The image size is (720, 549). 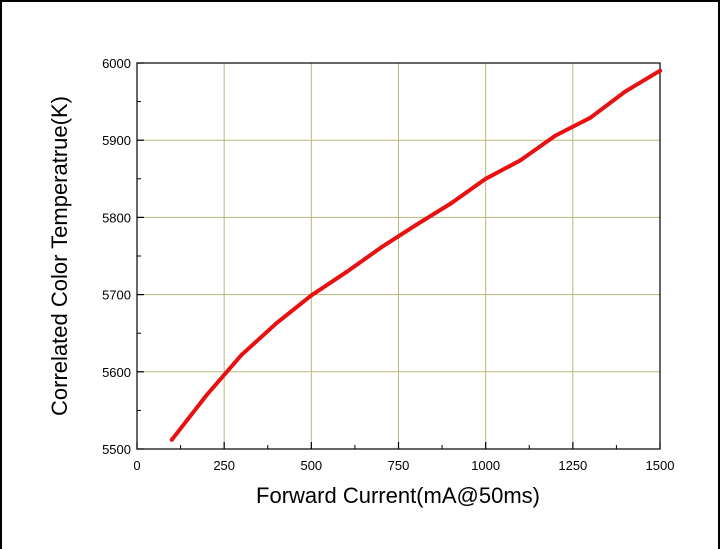 What do you see at coordinates (59, 256) in the screenshot?
I see `y-axis-label: Correlated Color Temperatrue(K)` at bounding box center [59, 256].